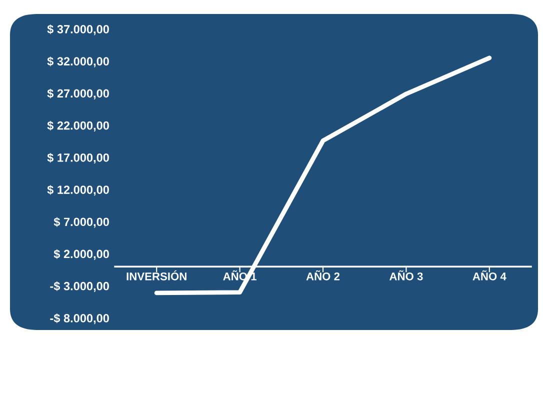 The width and height of the screenshot is (543, 419). What do you see at coordinates (79, 286) in the screenshot?
I see `y-tick-label: -$ 3.000,00` at bounding box center [79, 286].